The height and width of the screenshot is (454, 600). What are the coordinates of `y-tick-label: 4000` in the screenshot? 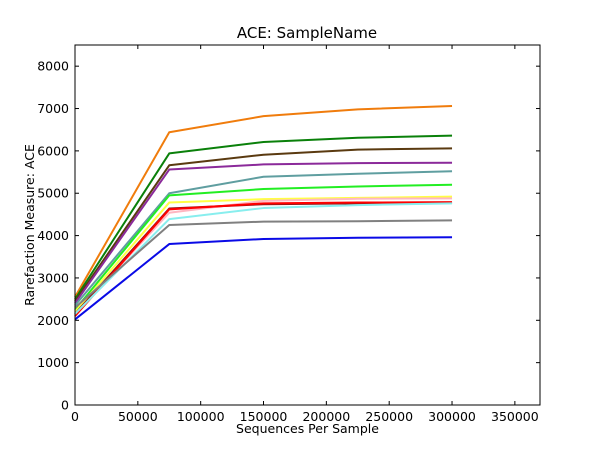 It's located at (53, 235).